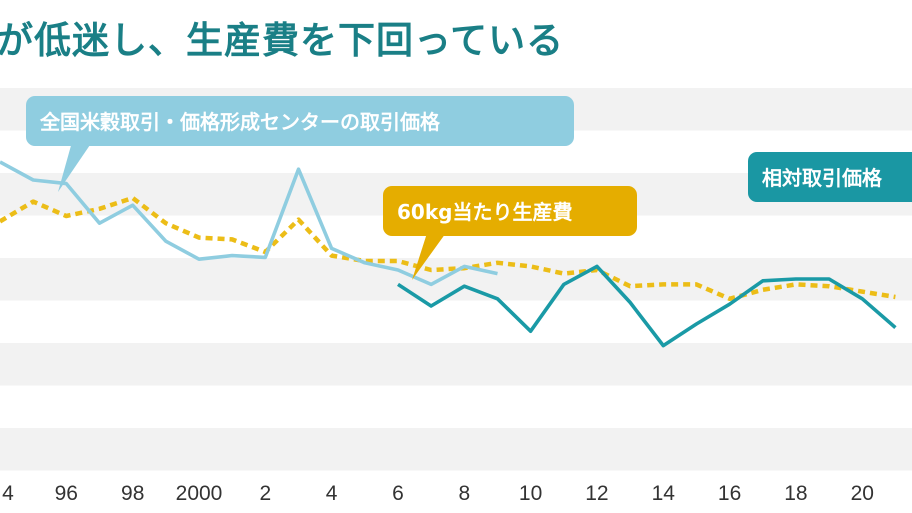  I want to click on callout-relative-price: 相対取引価格, so click(830, 177).